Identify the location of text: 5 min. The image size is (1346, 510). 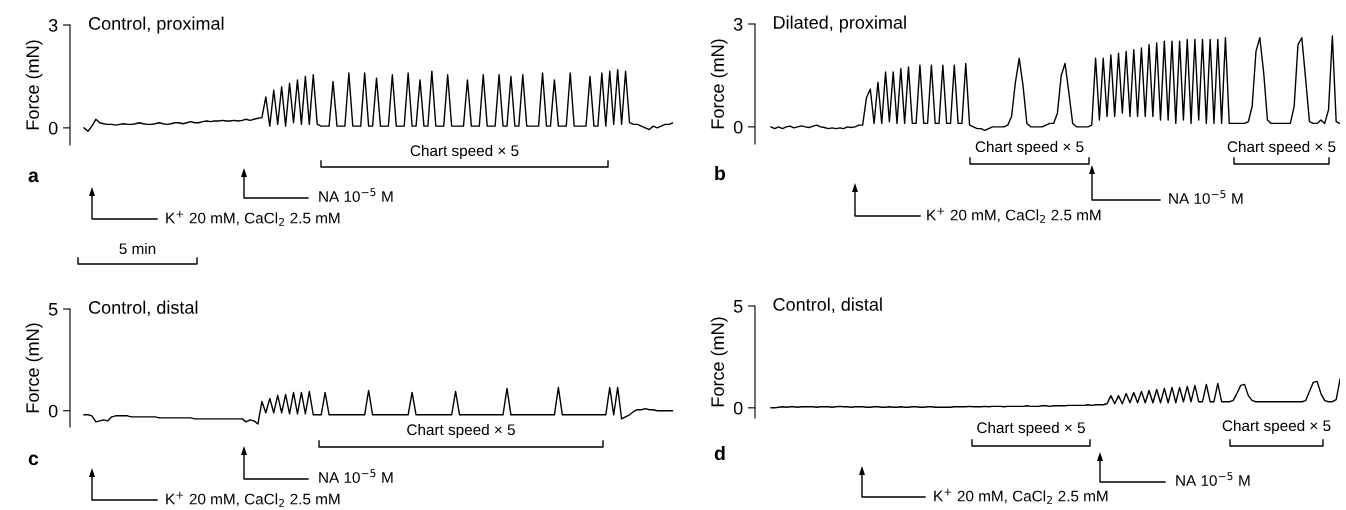
(137, 248).